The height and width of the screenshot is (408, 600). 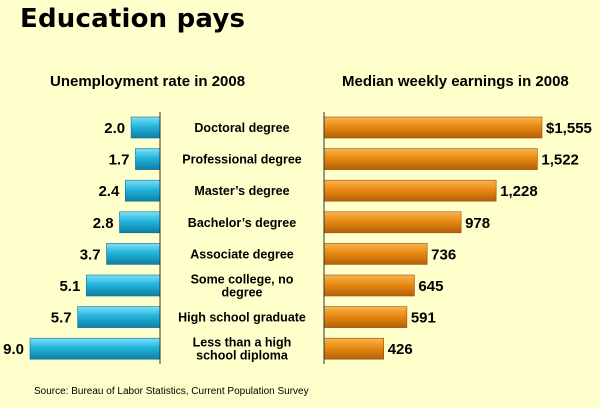 What do you see at coordinates (430, 286) in the screenshot?
I see `earnings-value-label: 645` at bounding box center [430, 286].